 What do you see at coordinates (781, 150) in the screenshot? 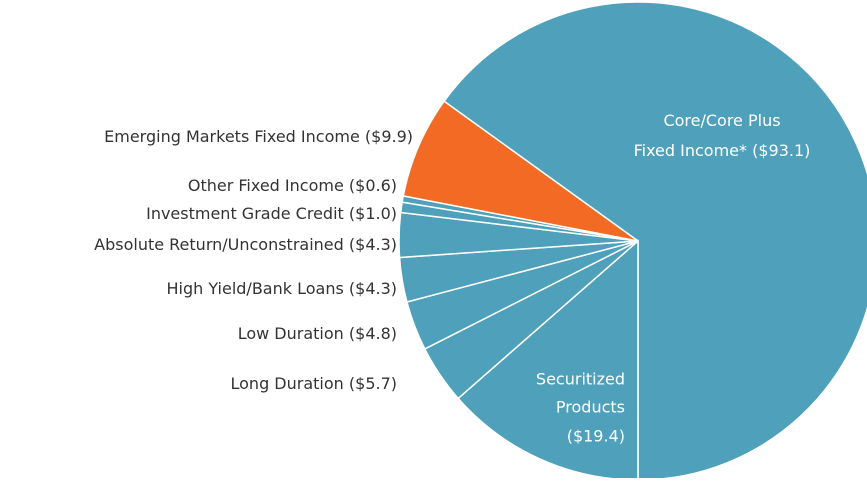
I see `value-label: ($93.1)` at bounding box center [781, 150].